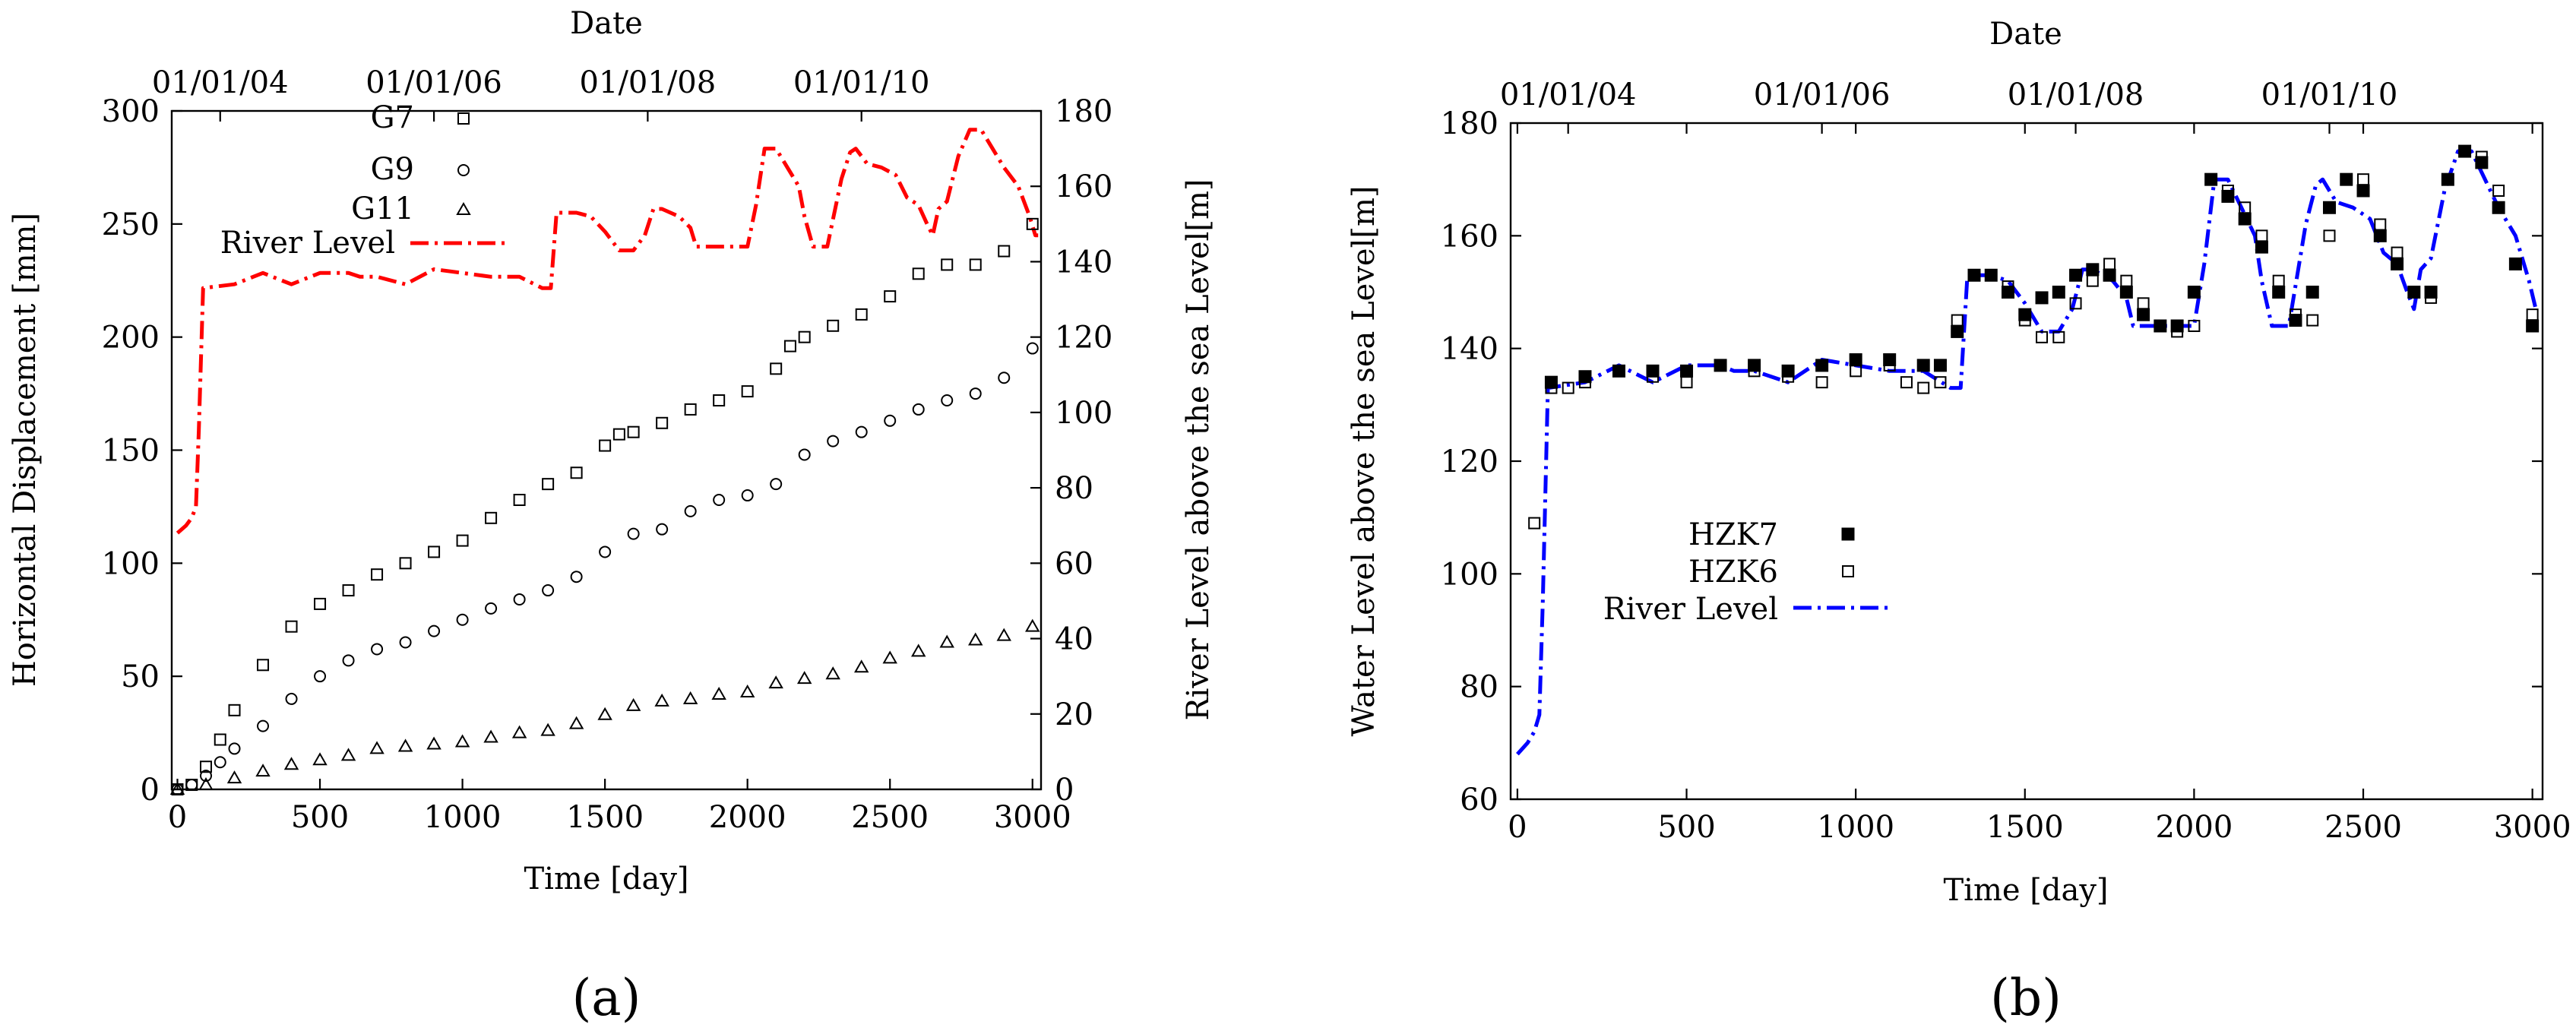 This screenshot has height=1034, width=2576. I want to click on y-right-tick-label: 100, so click(1083, 413).